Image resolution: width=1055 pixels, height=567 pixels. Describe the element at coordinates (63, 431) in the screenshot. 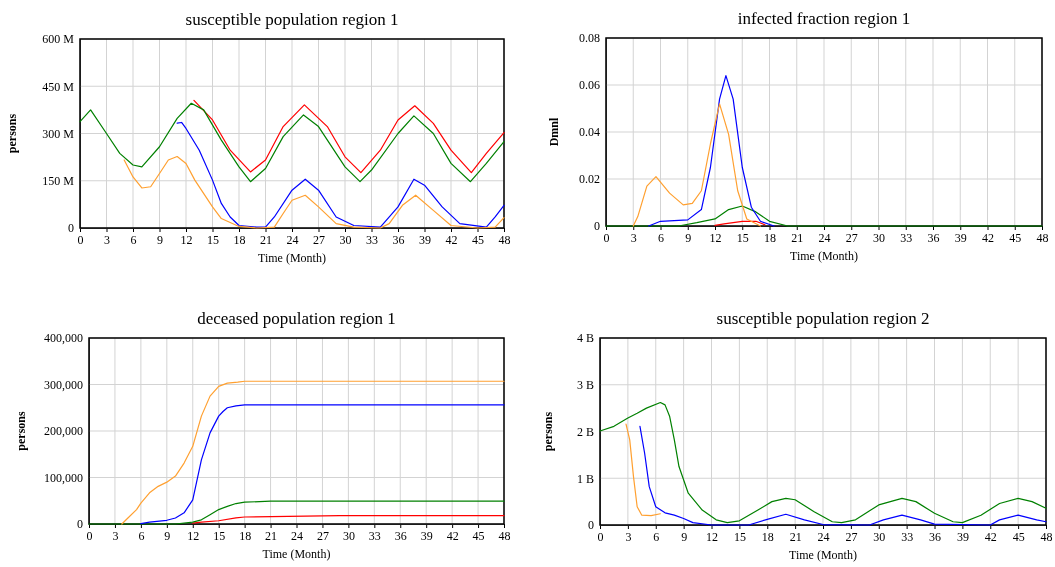

I see `y-tick-label: 200,000` at that location.